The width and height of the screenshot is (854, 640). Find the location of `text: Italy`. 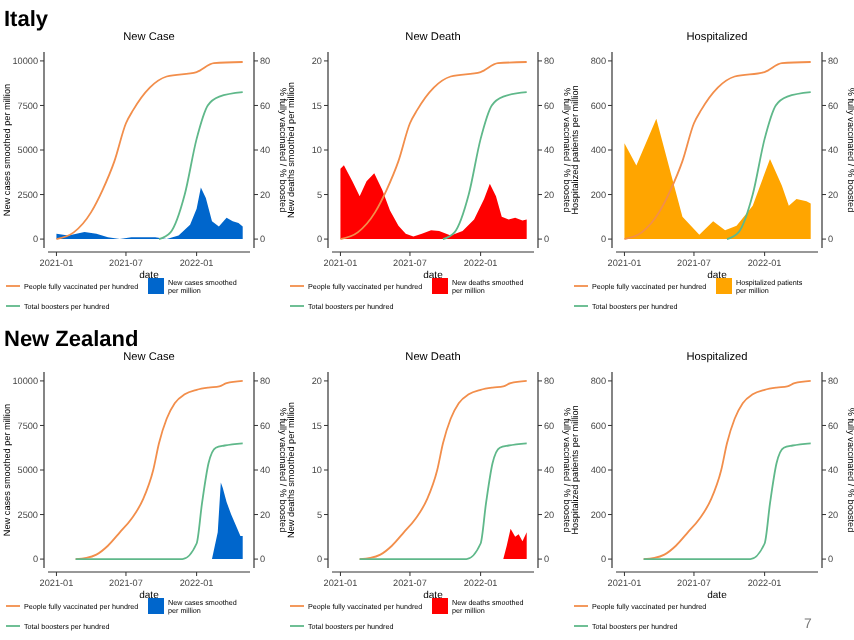

text: Italy is located at coordinates (27, 20).